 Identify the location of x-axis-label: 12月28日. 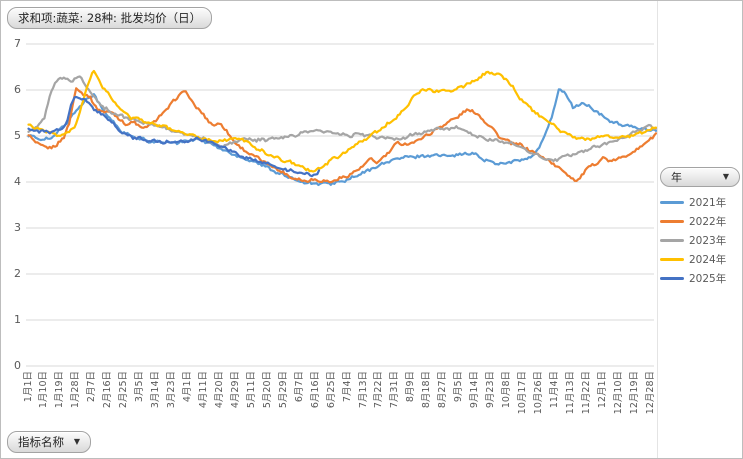
(650, 393).